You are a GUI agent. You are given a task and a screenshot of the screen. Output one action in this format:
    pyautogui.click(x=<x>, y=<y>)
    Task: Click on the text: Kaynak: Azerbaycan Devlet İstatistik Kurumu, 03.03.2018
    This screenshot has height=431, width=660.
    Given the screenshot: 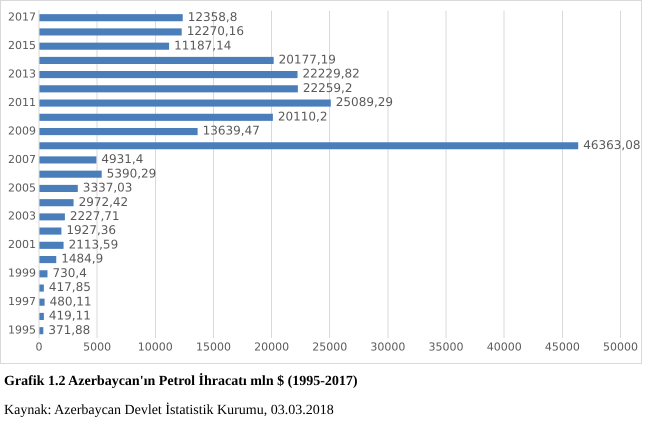 What is the action you would take?
    pyautogui.click(x=169, y=411)
    